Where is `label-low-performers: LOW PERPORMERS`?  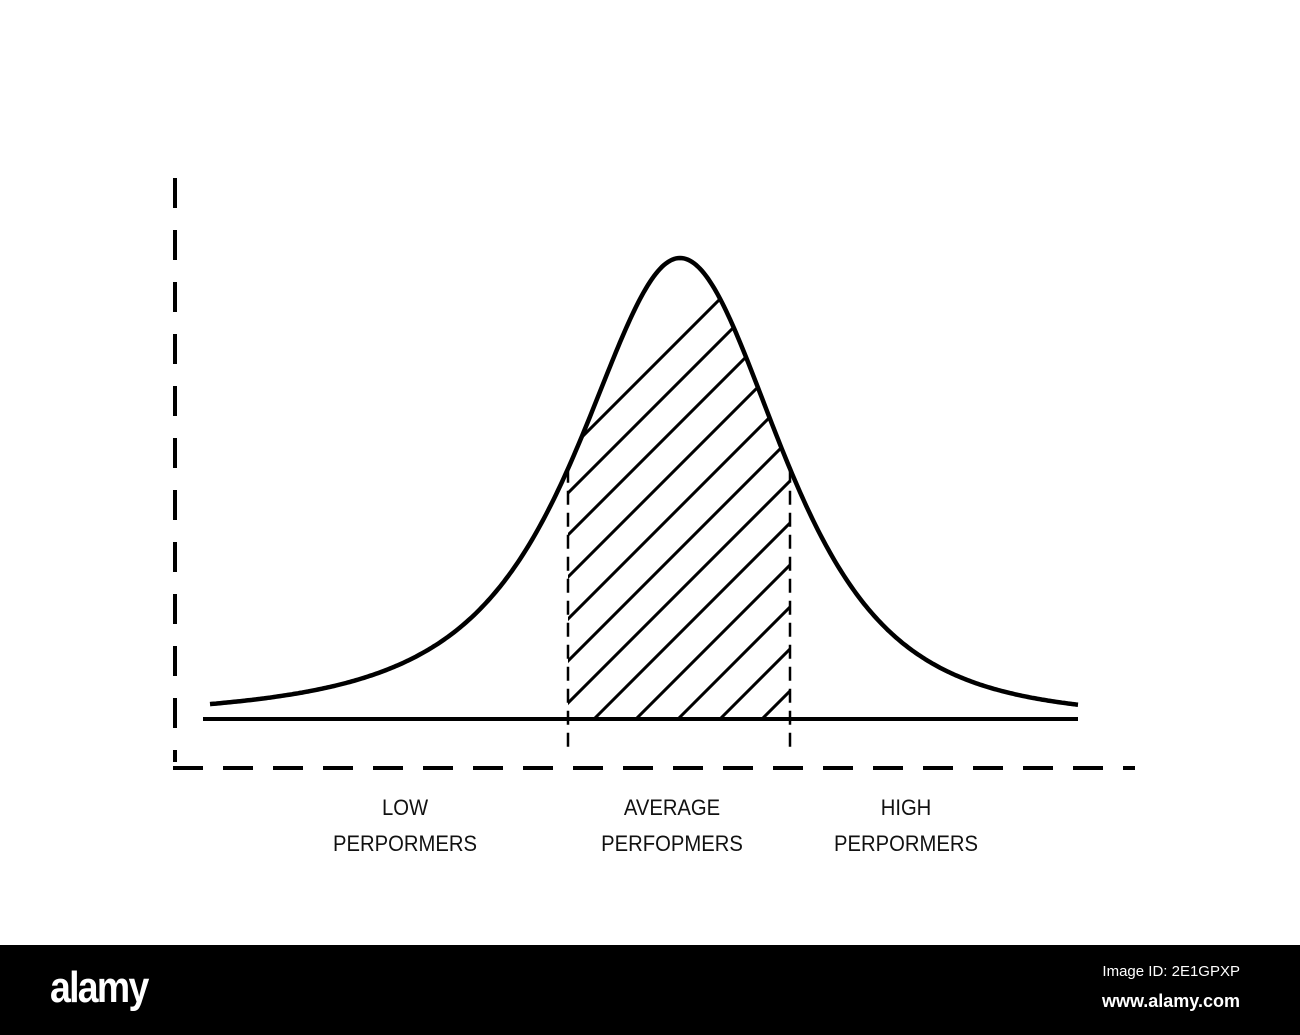
label-low-performers: LOW PERPORMERS is located at coordinates (405, 826).